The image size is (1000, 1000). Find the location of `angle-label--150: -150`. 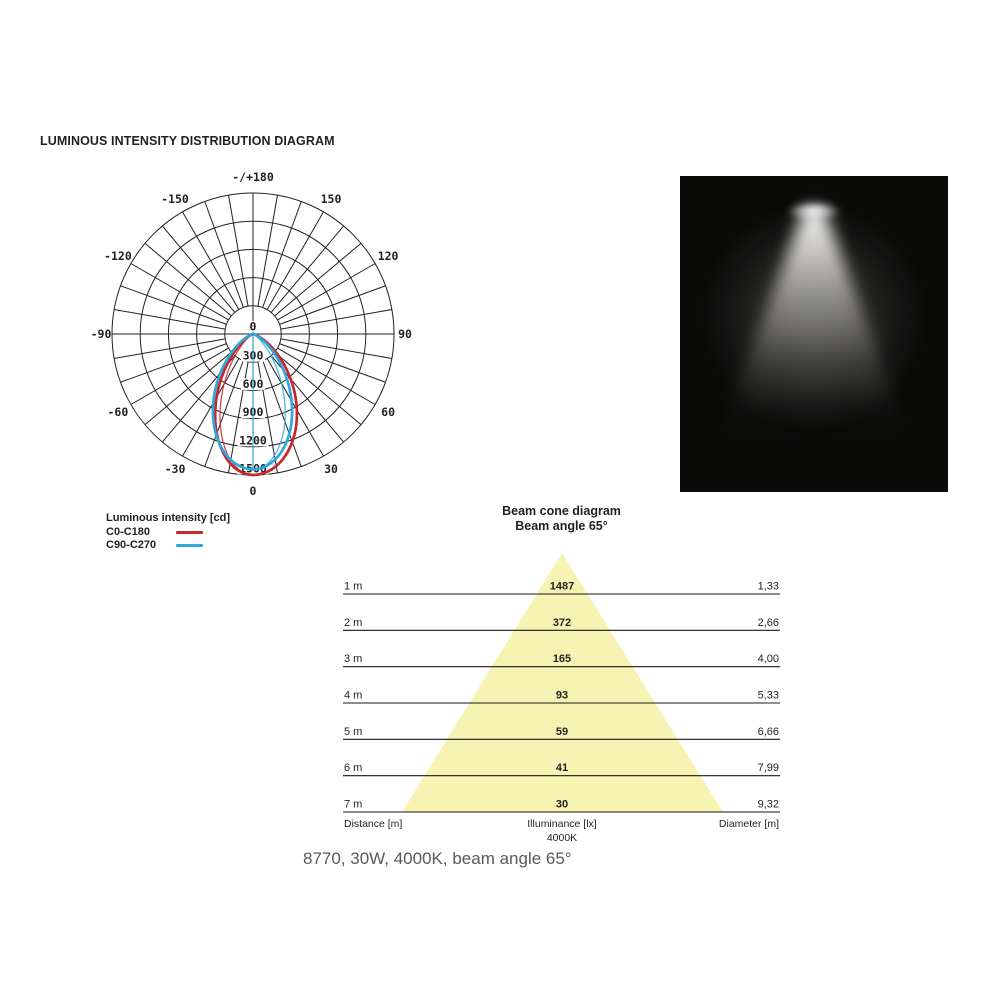

angle-label--150: -150 is located at coordinates (175, 199).